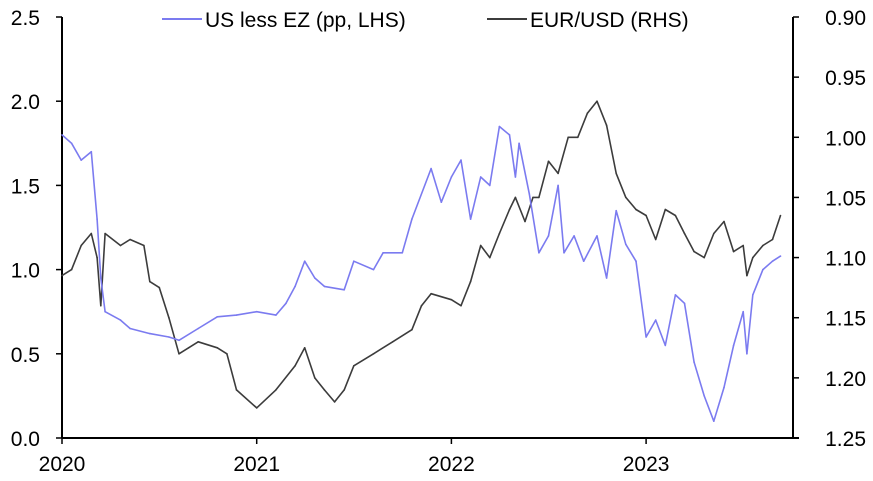 Image resolution: width=873 pixels, height=481 pixels. What do you see at coordinates (845, 138) in the screenshot?
I see `right-tick-label: 1.00` at bounding box center [845, 138].